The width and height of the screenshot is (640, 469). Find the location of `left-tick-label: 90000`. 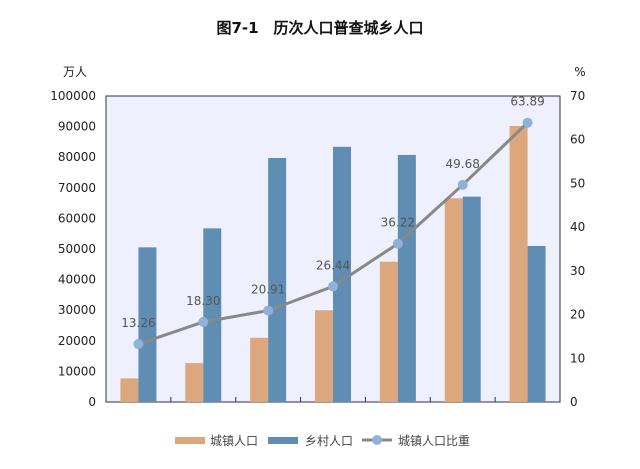

left-tick-label: 90000 is located at coordinates (77, 127).